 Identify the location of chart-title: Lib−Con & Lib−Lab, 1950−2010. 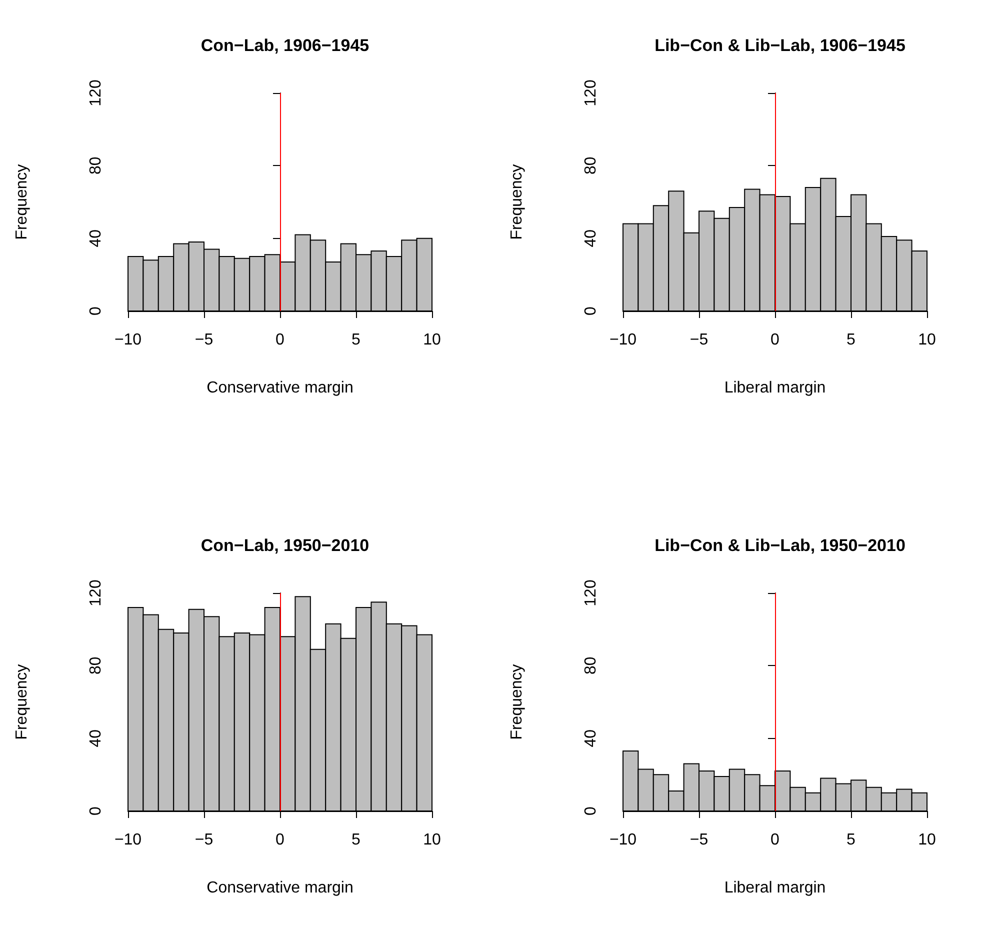
(780, 545).